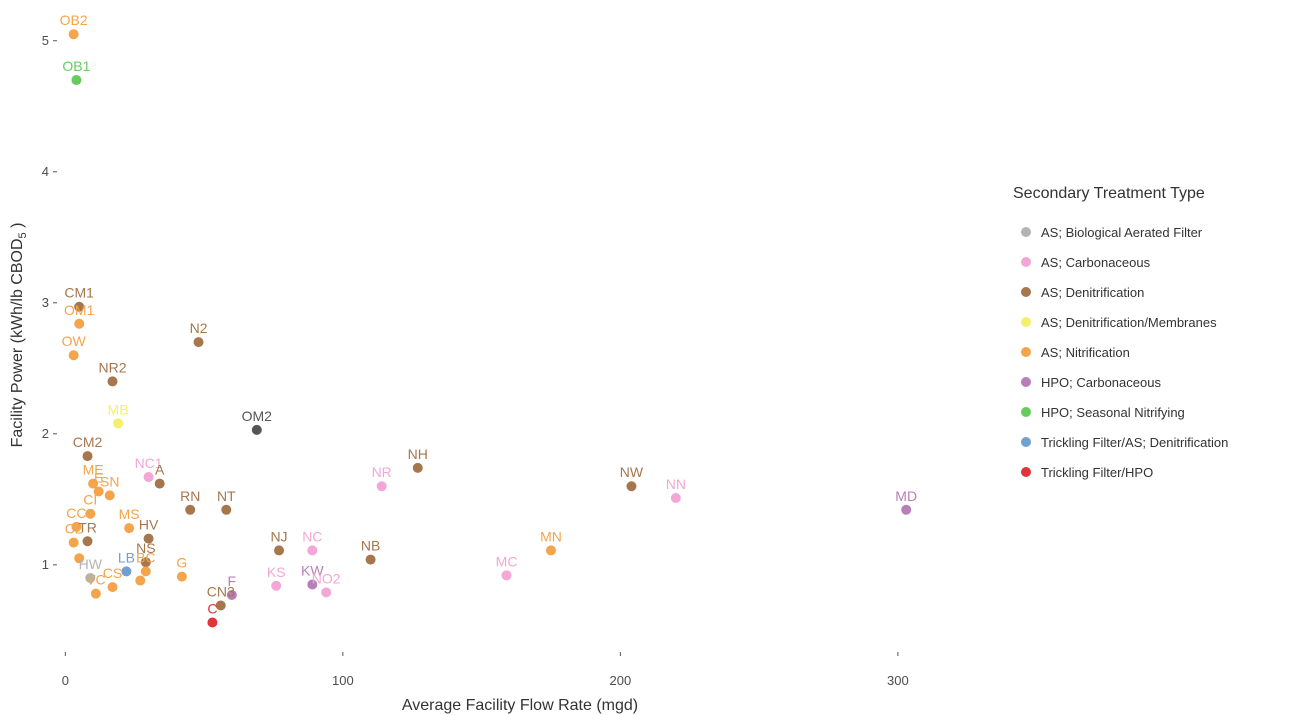  Describe the element at coordinates (276, 572) in the screenshot. I see `point-label: KS` at that location.